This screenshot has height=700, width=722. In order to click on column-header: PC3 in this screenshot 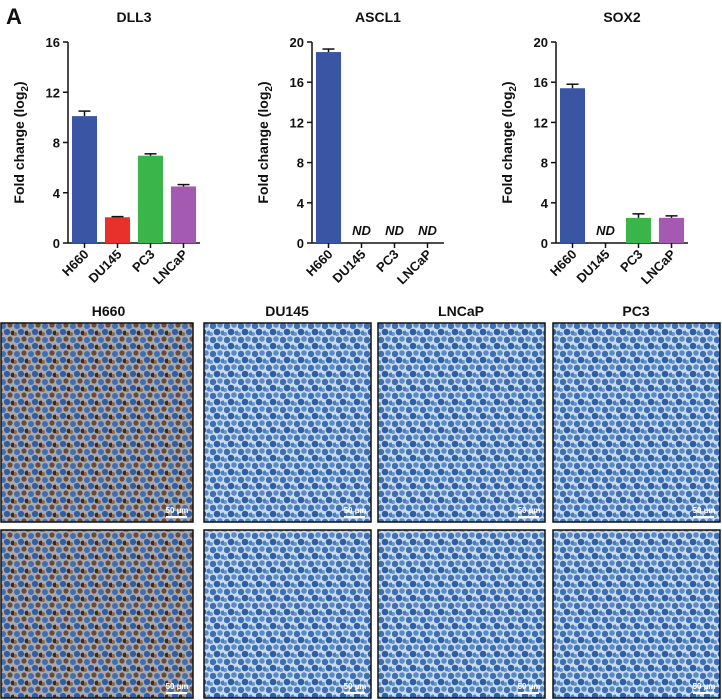, I will do `click(635, 311)`.